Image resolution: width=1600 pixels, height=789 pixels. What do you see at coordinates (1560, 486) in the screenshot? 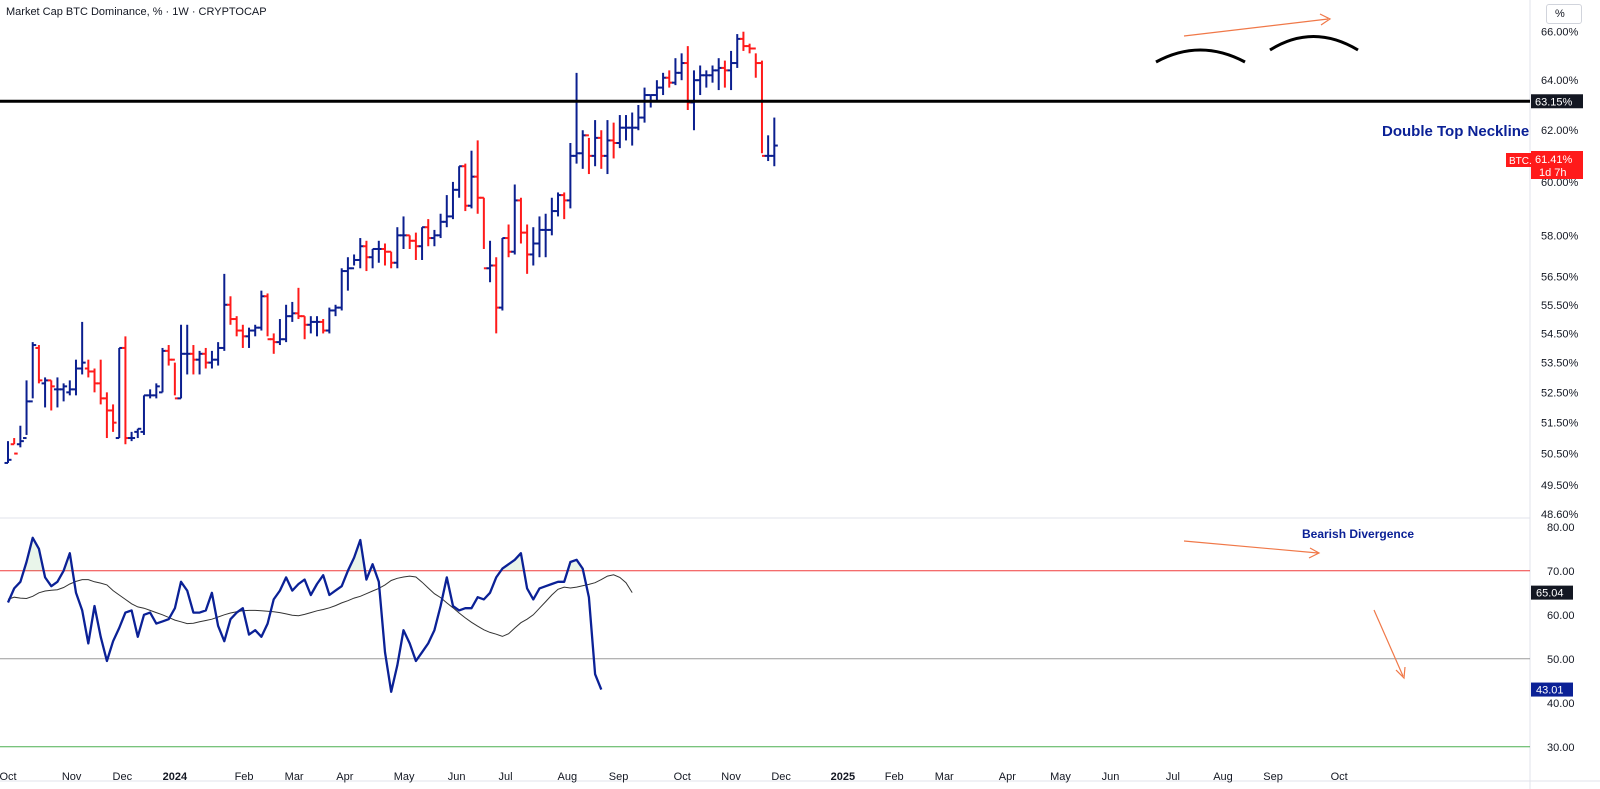
I see `price-tick-label: 49.50%` at bounding box center [1560, 486].